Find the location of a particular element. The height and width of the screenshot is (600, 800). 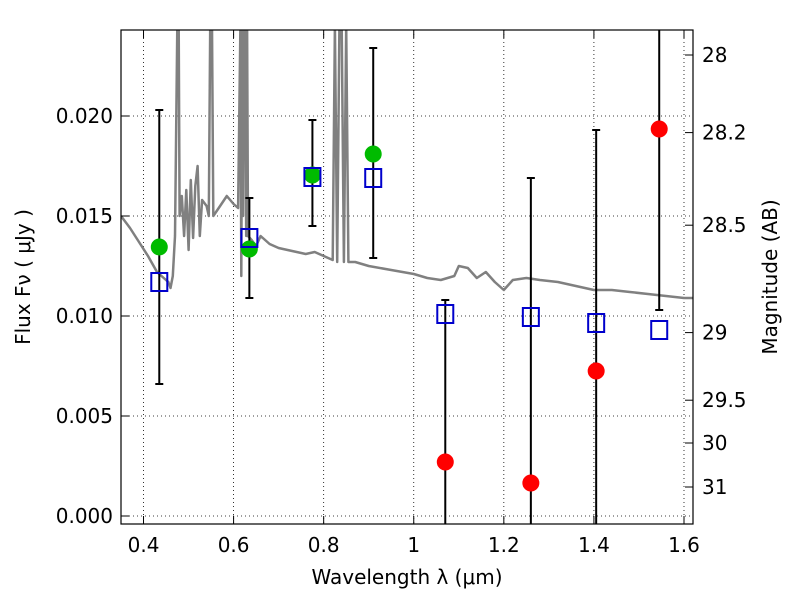

right-tick-label: 29 is located at coordinates (714, 333).